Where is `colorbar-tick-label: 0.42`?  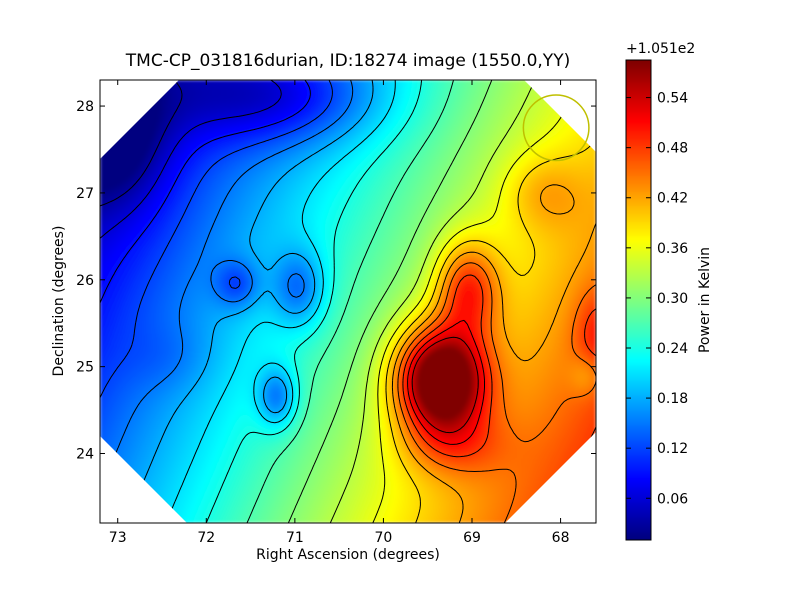 colorbar-tick-label: 0.42 is located at coordinates (672, 199).